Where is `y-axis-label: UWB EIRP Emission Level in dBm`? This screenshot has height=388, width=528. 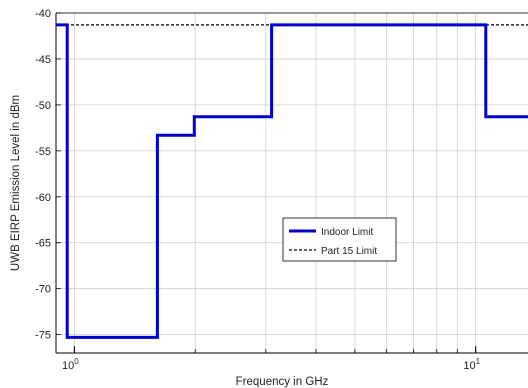
y-axis-label: UWB EIRP Emission Level in dBm is located at coordinates (16, 183).